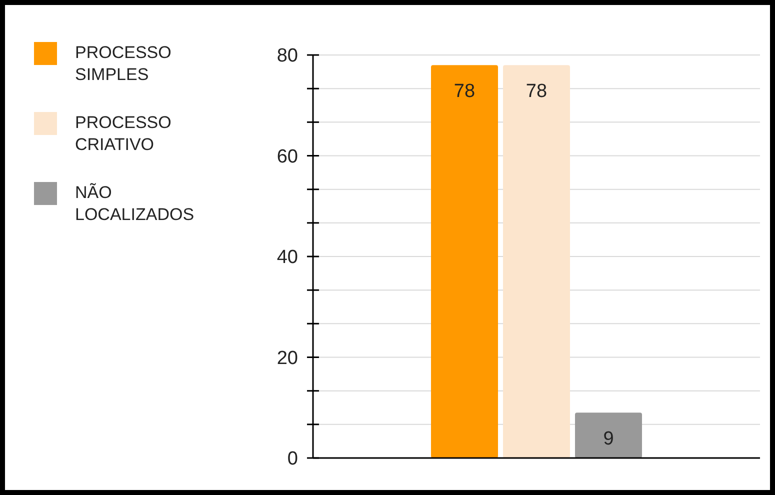  I want to click on legend-label: NÃO LOCALIZADOS, so click(134, 203).